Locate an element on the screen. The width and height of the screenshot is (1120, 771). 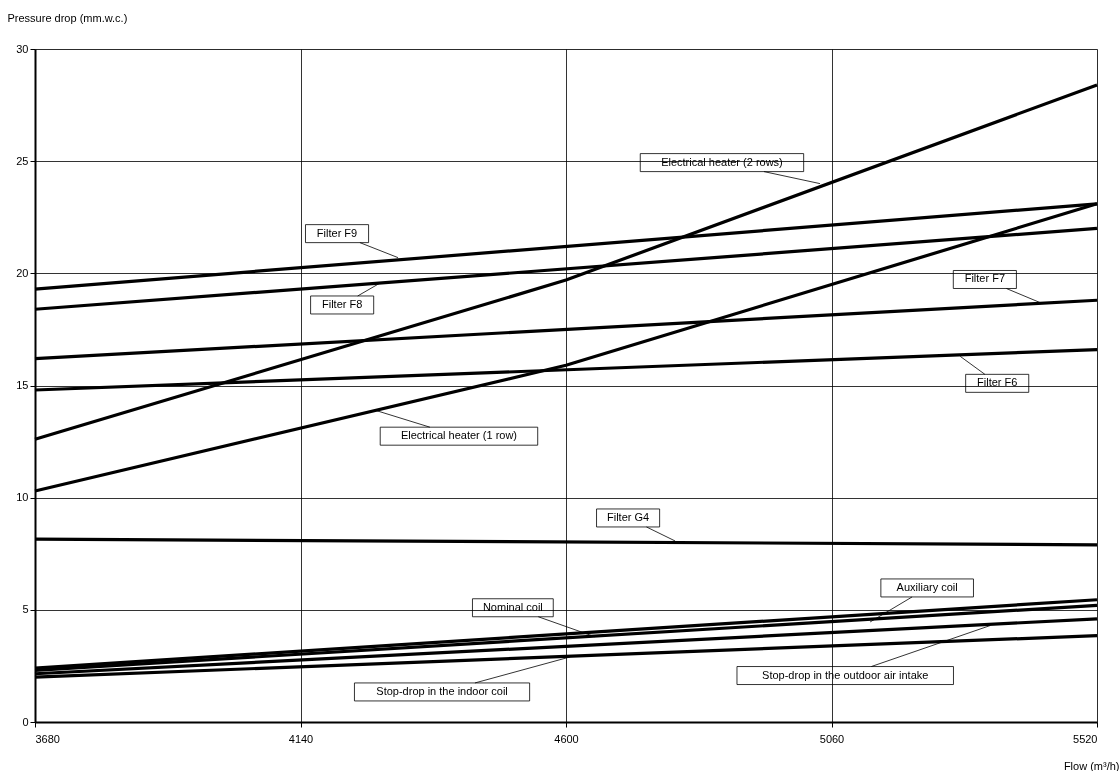
annotation: Auxiliary coil is located at coordinates (927, 586).